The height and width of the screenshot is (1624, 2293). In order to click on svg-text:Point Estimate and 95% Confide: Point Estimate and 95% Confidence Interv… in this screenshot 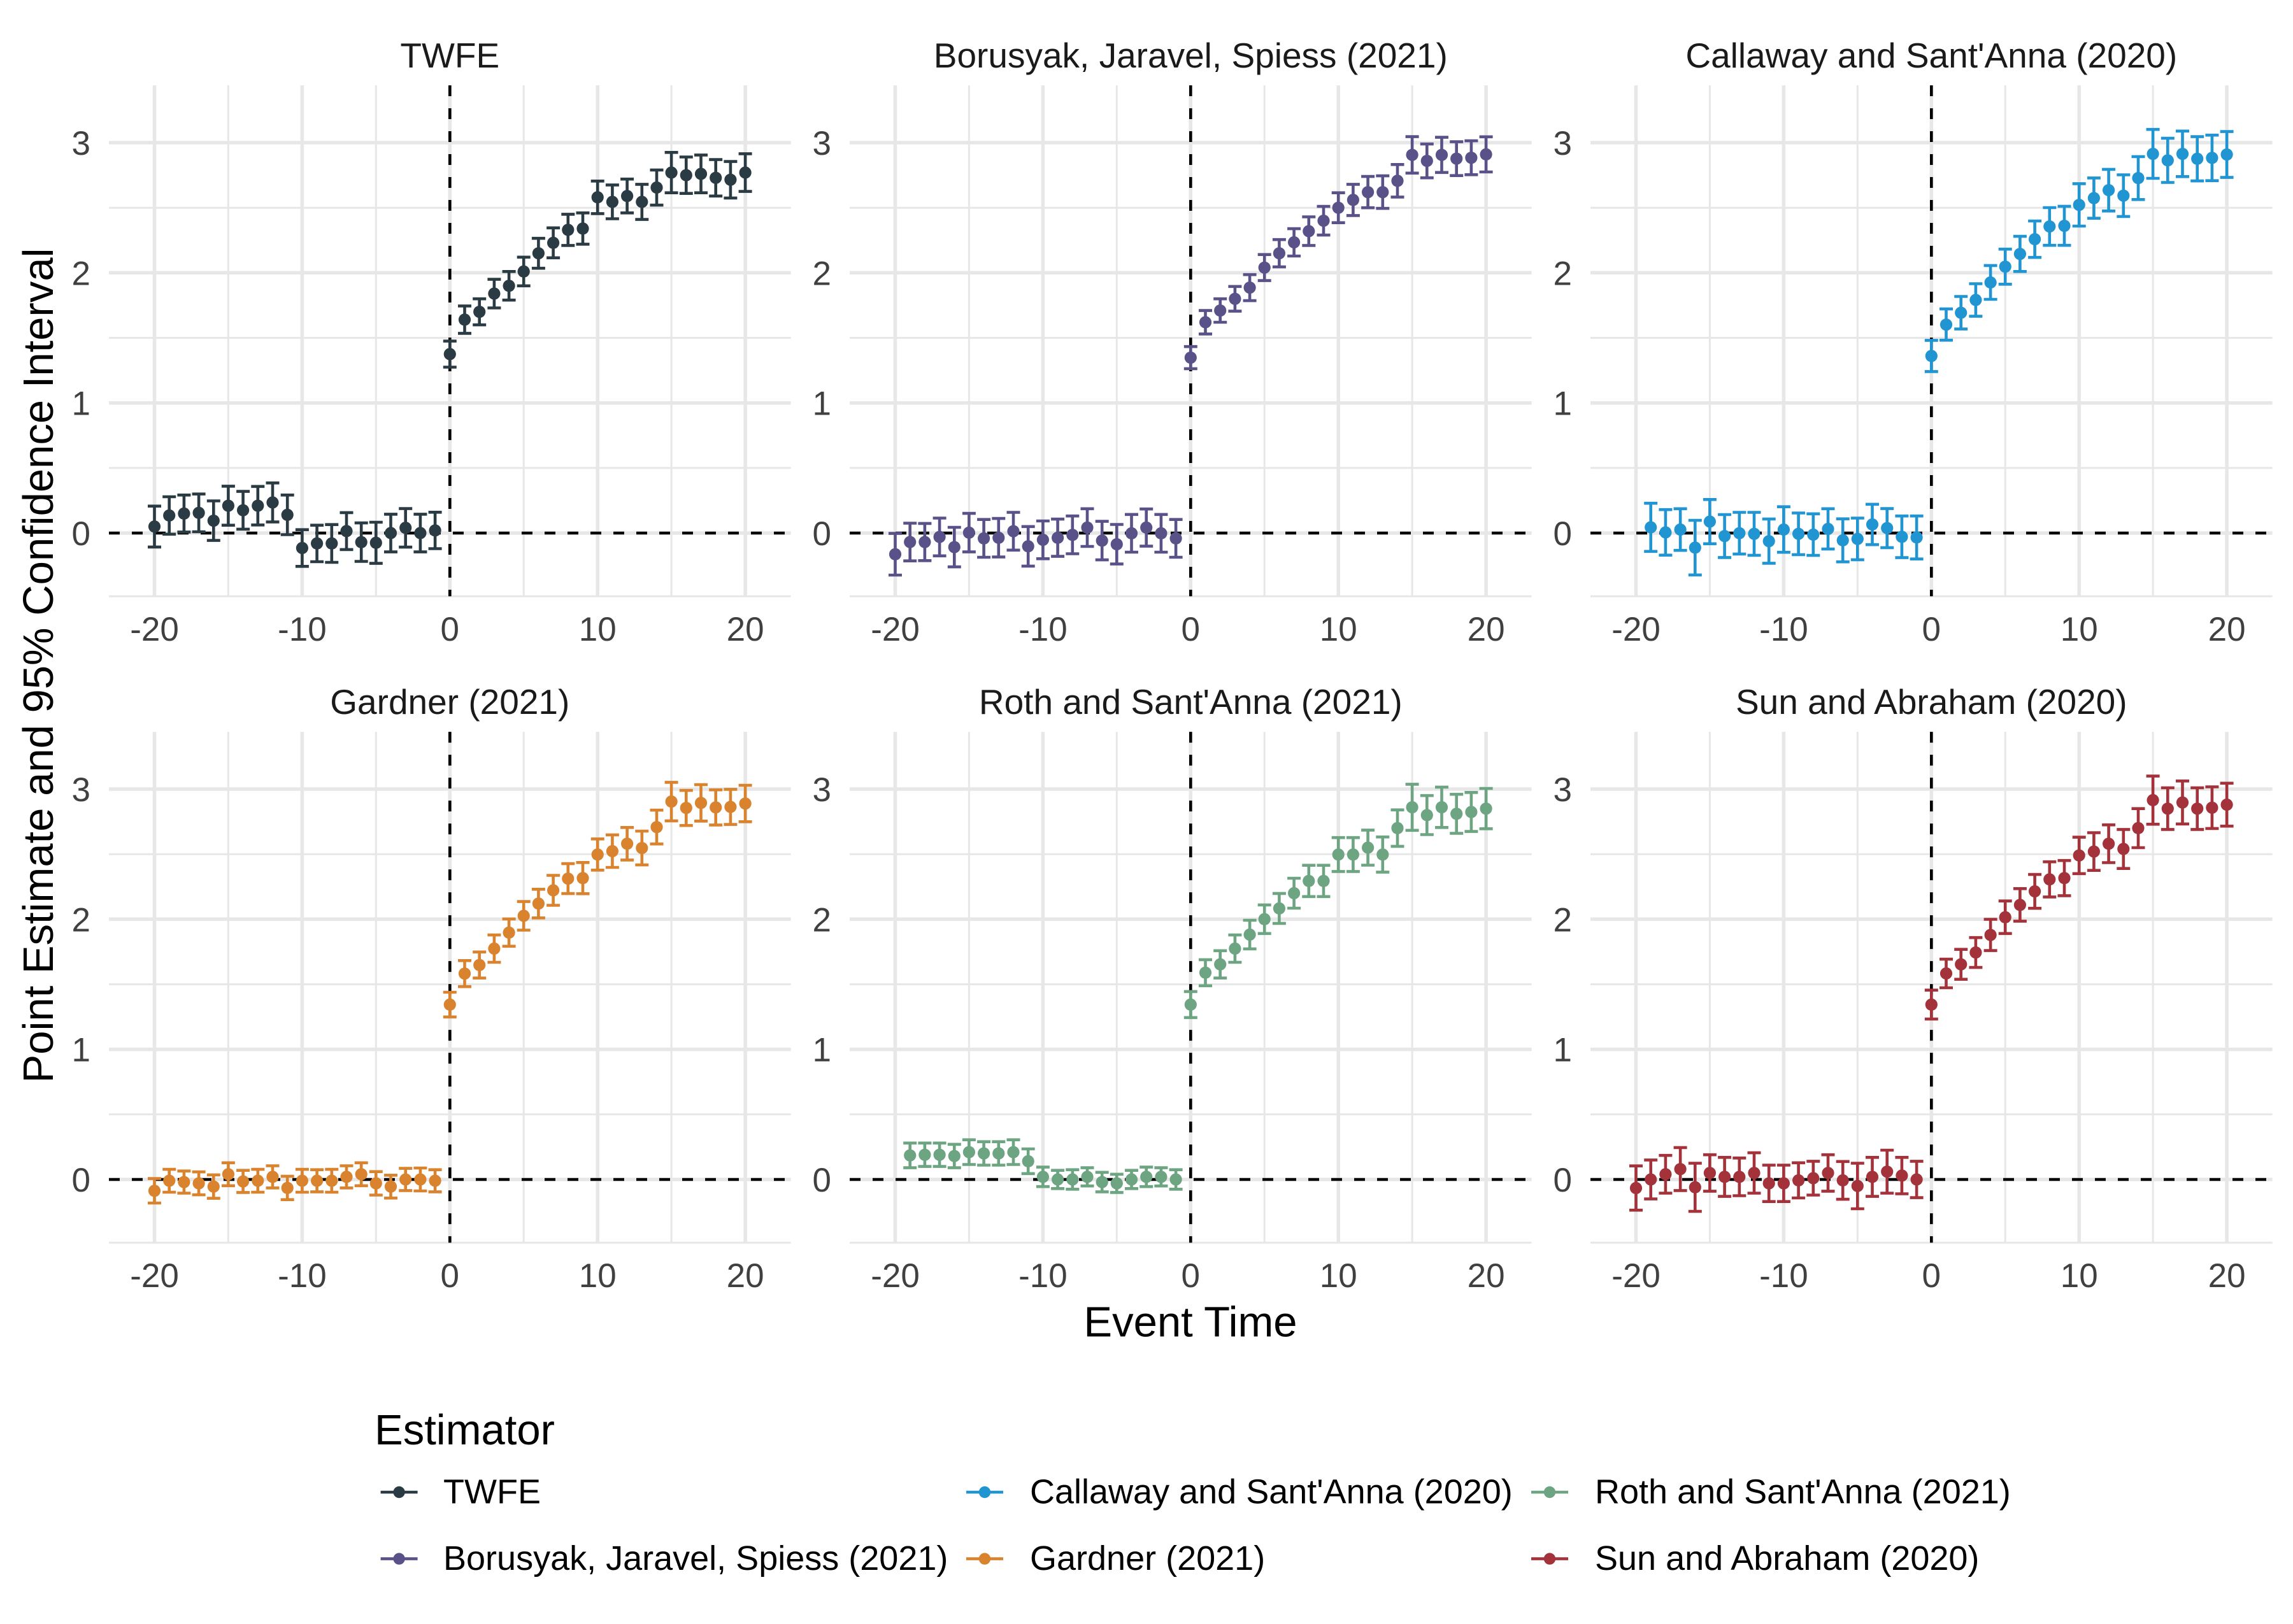, I will do `click(38, 665)`.